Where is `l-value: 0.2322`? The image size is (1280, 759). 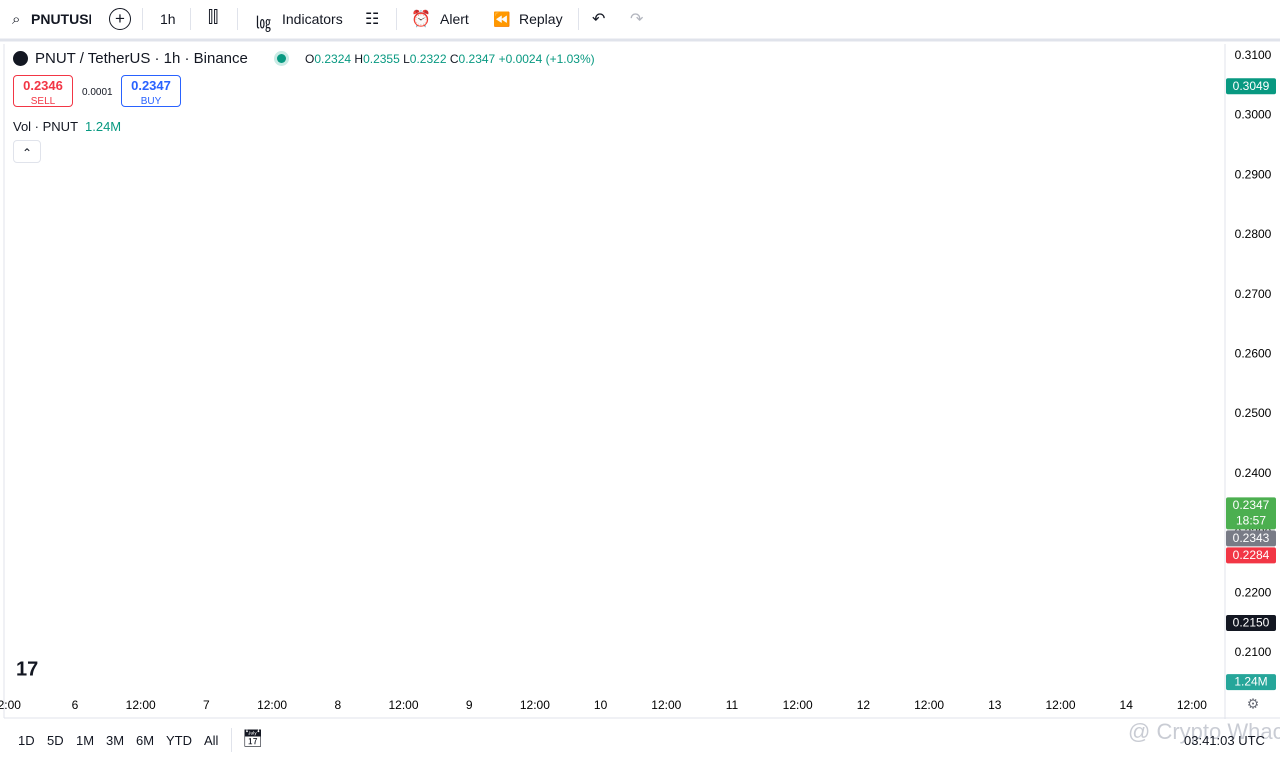
l-value: 0.2322 is located at coordinates (428, 59).